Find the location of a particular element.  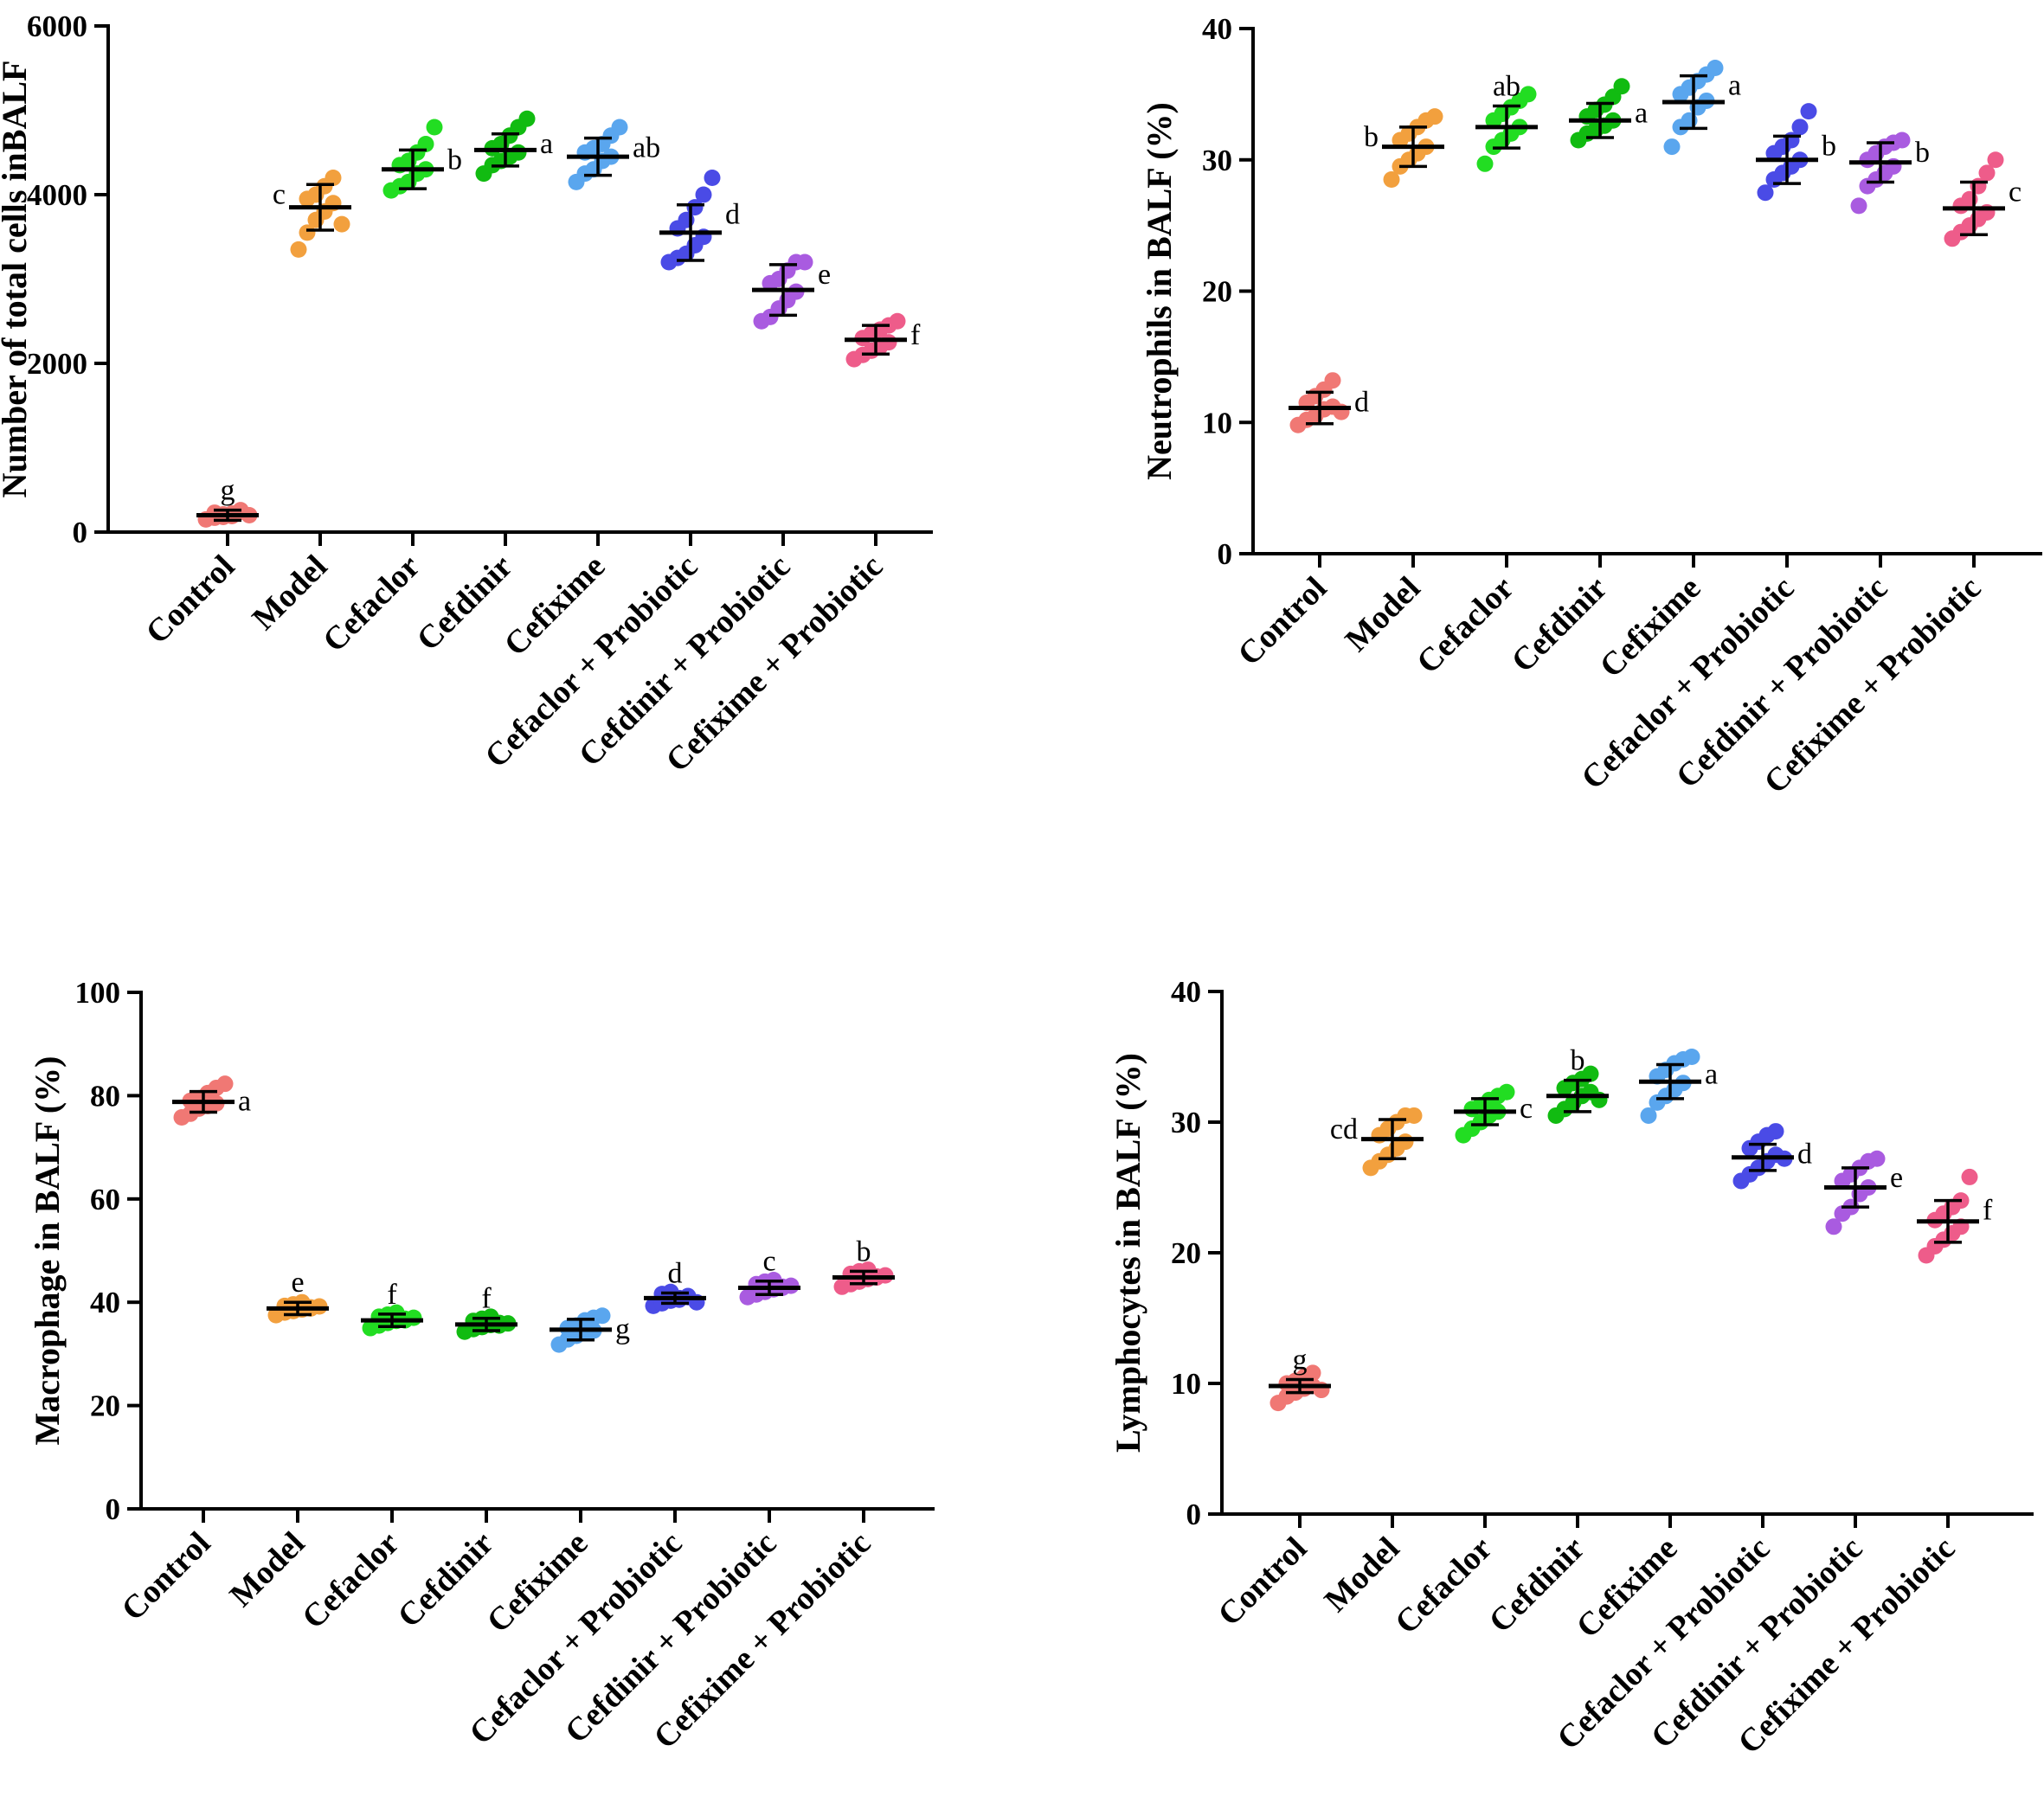

y-axis-title: Macrophage in BALF (%) is located at coordinates (48, 1251).